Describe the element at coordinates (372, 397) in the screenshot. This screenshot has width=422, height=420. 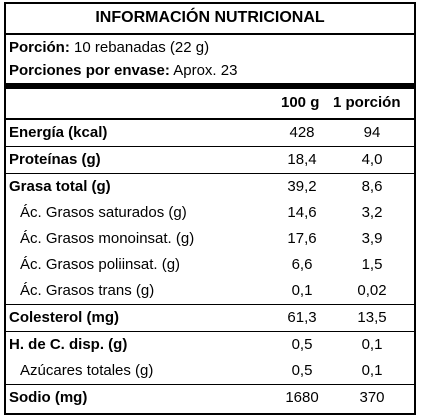
I see `nutrient-value-portion: 370` at that location.